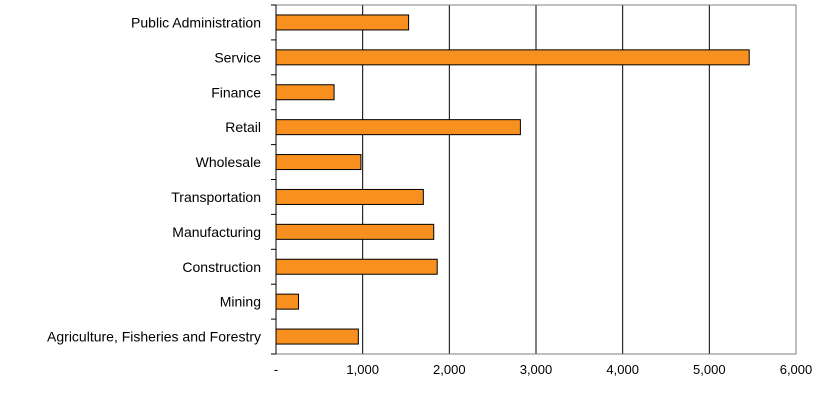  I want to click on x-tick-label: 1,000, so click(362, 369).